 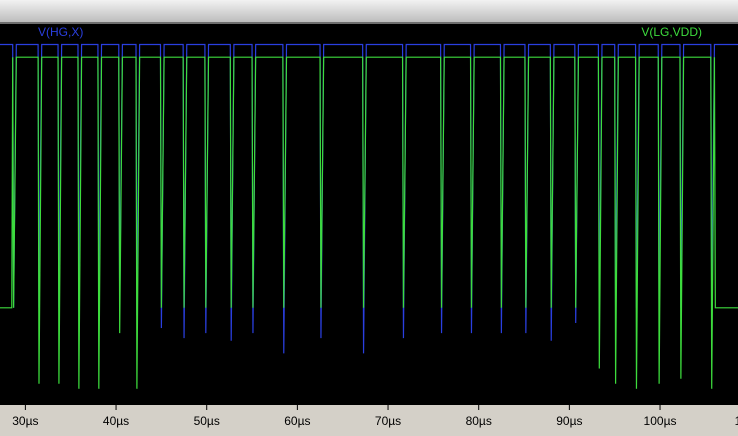 I want to click on x-tick-label: 50µs, so click(x=207, y=421).